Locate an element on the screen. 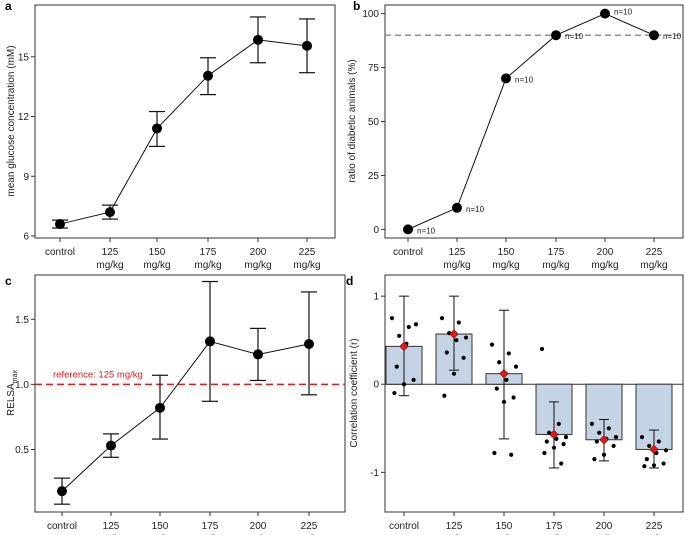 This screenshot has height=535, width=685. y-tick-label: 1.5 is located at coordinates (22, 320).